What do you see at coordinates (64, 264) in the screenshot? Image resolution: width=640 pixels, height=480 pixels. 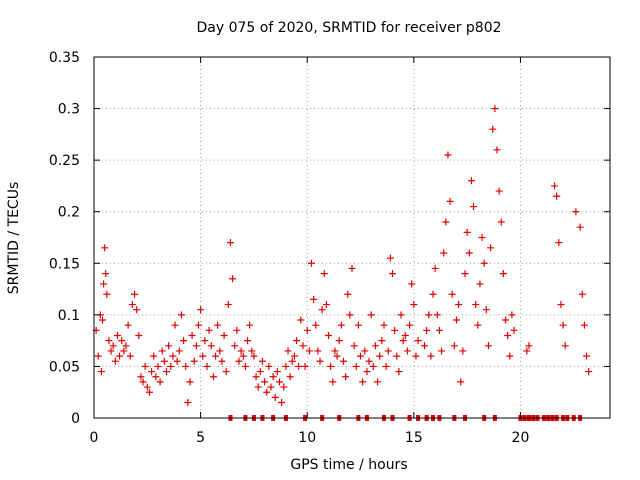 I see `y-tick-label: 0.15` at bounding box center [64, 264].